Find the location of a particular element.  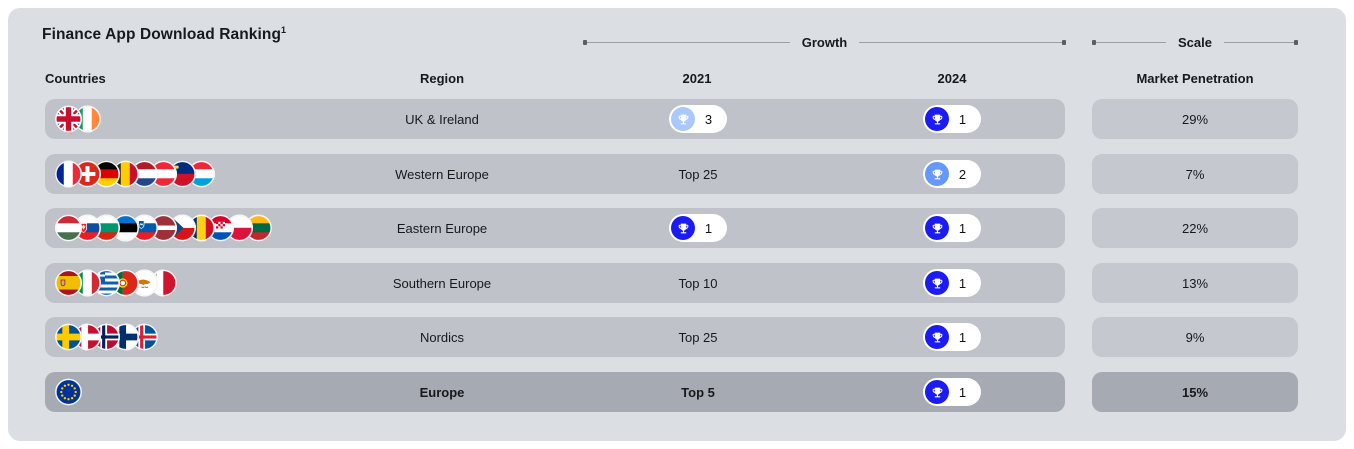

page-title: Finance App Download Ranking1 is located at coordinates (164, 34).